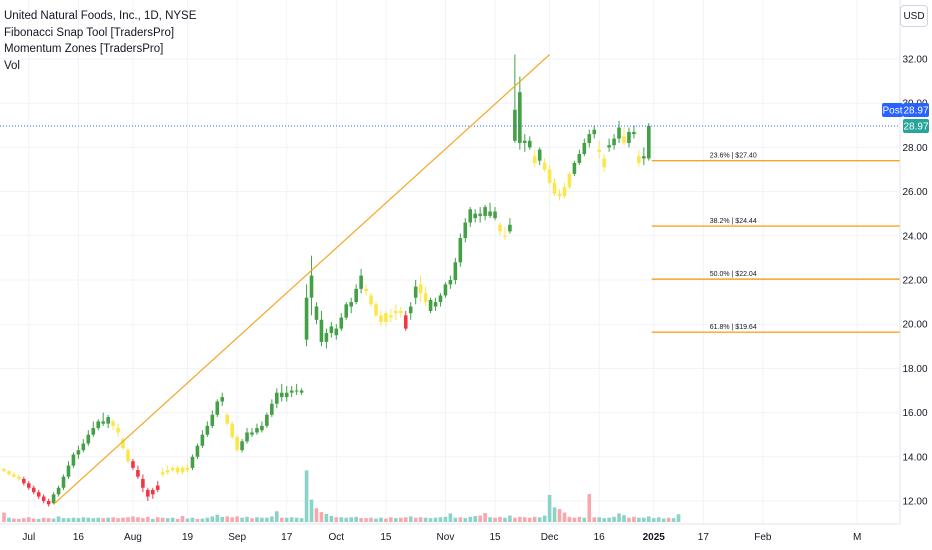  I want to click on x-tick-label: 15, so click(495, 537).